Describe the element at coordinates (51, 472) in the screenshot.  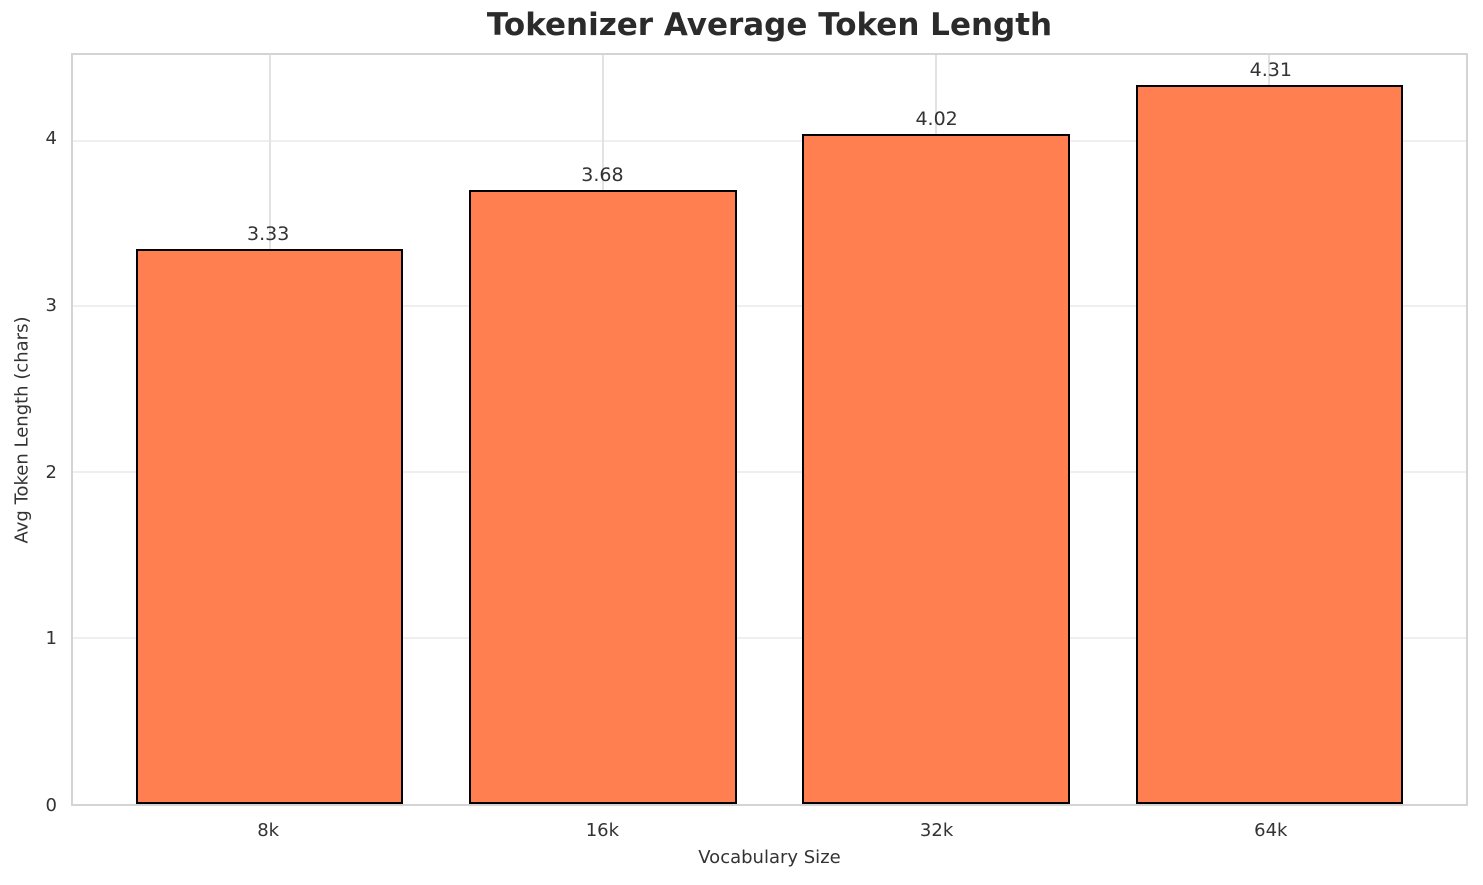
I see `y-tick-label: 2` at that location.